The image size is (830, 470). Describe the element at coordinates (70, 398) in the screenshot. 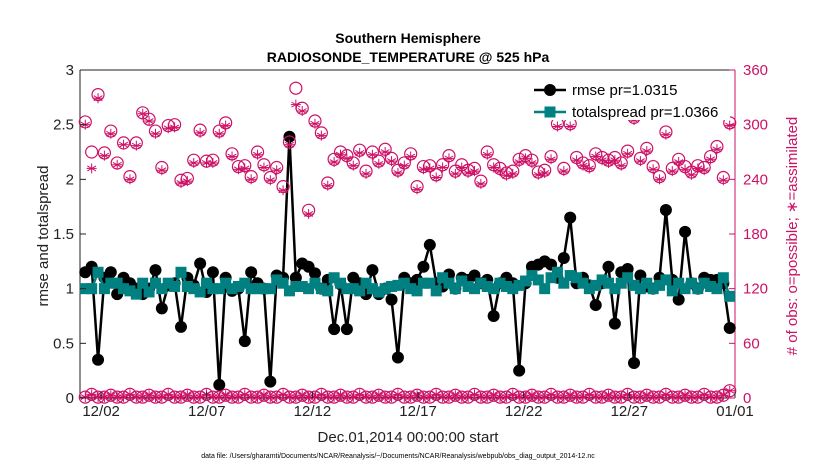

I see `y-tick-label-left: 0` at that location.